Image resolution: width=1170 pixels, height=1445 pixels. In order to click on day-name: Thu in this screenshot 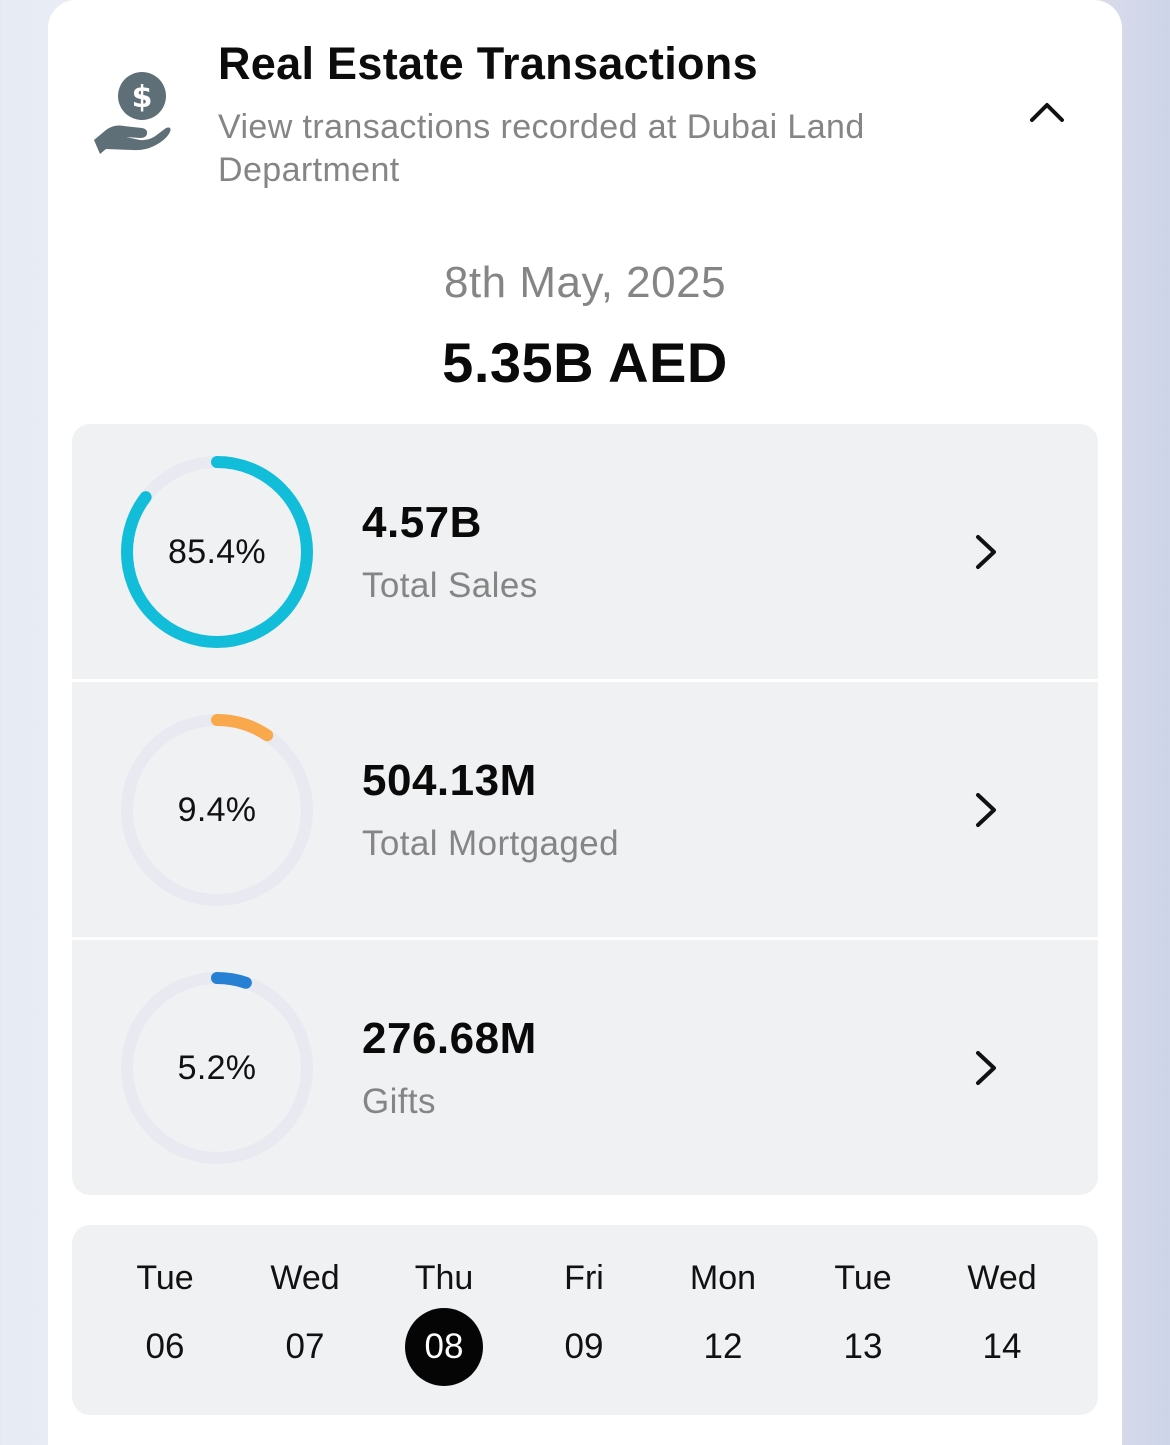, I will do `click(444, 1278)`.